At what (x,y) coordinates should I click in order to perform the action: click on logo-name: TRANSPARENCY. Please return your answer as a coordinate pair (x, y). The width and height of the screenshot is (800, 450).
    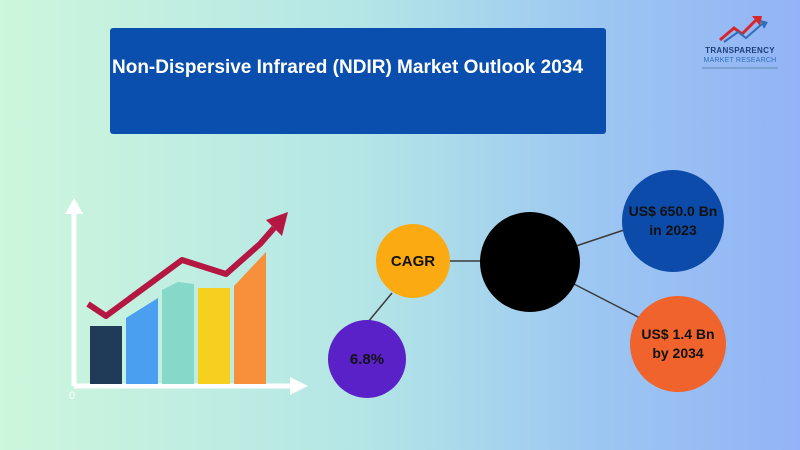
    Looking at the image, I should click on (740, 50).